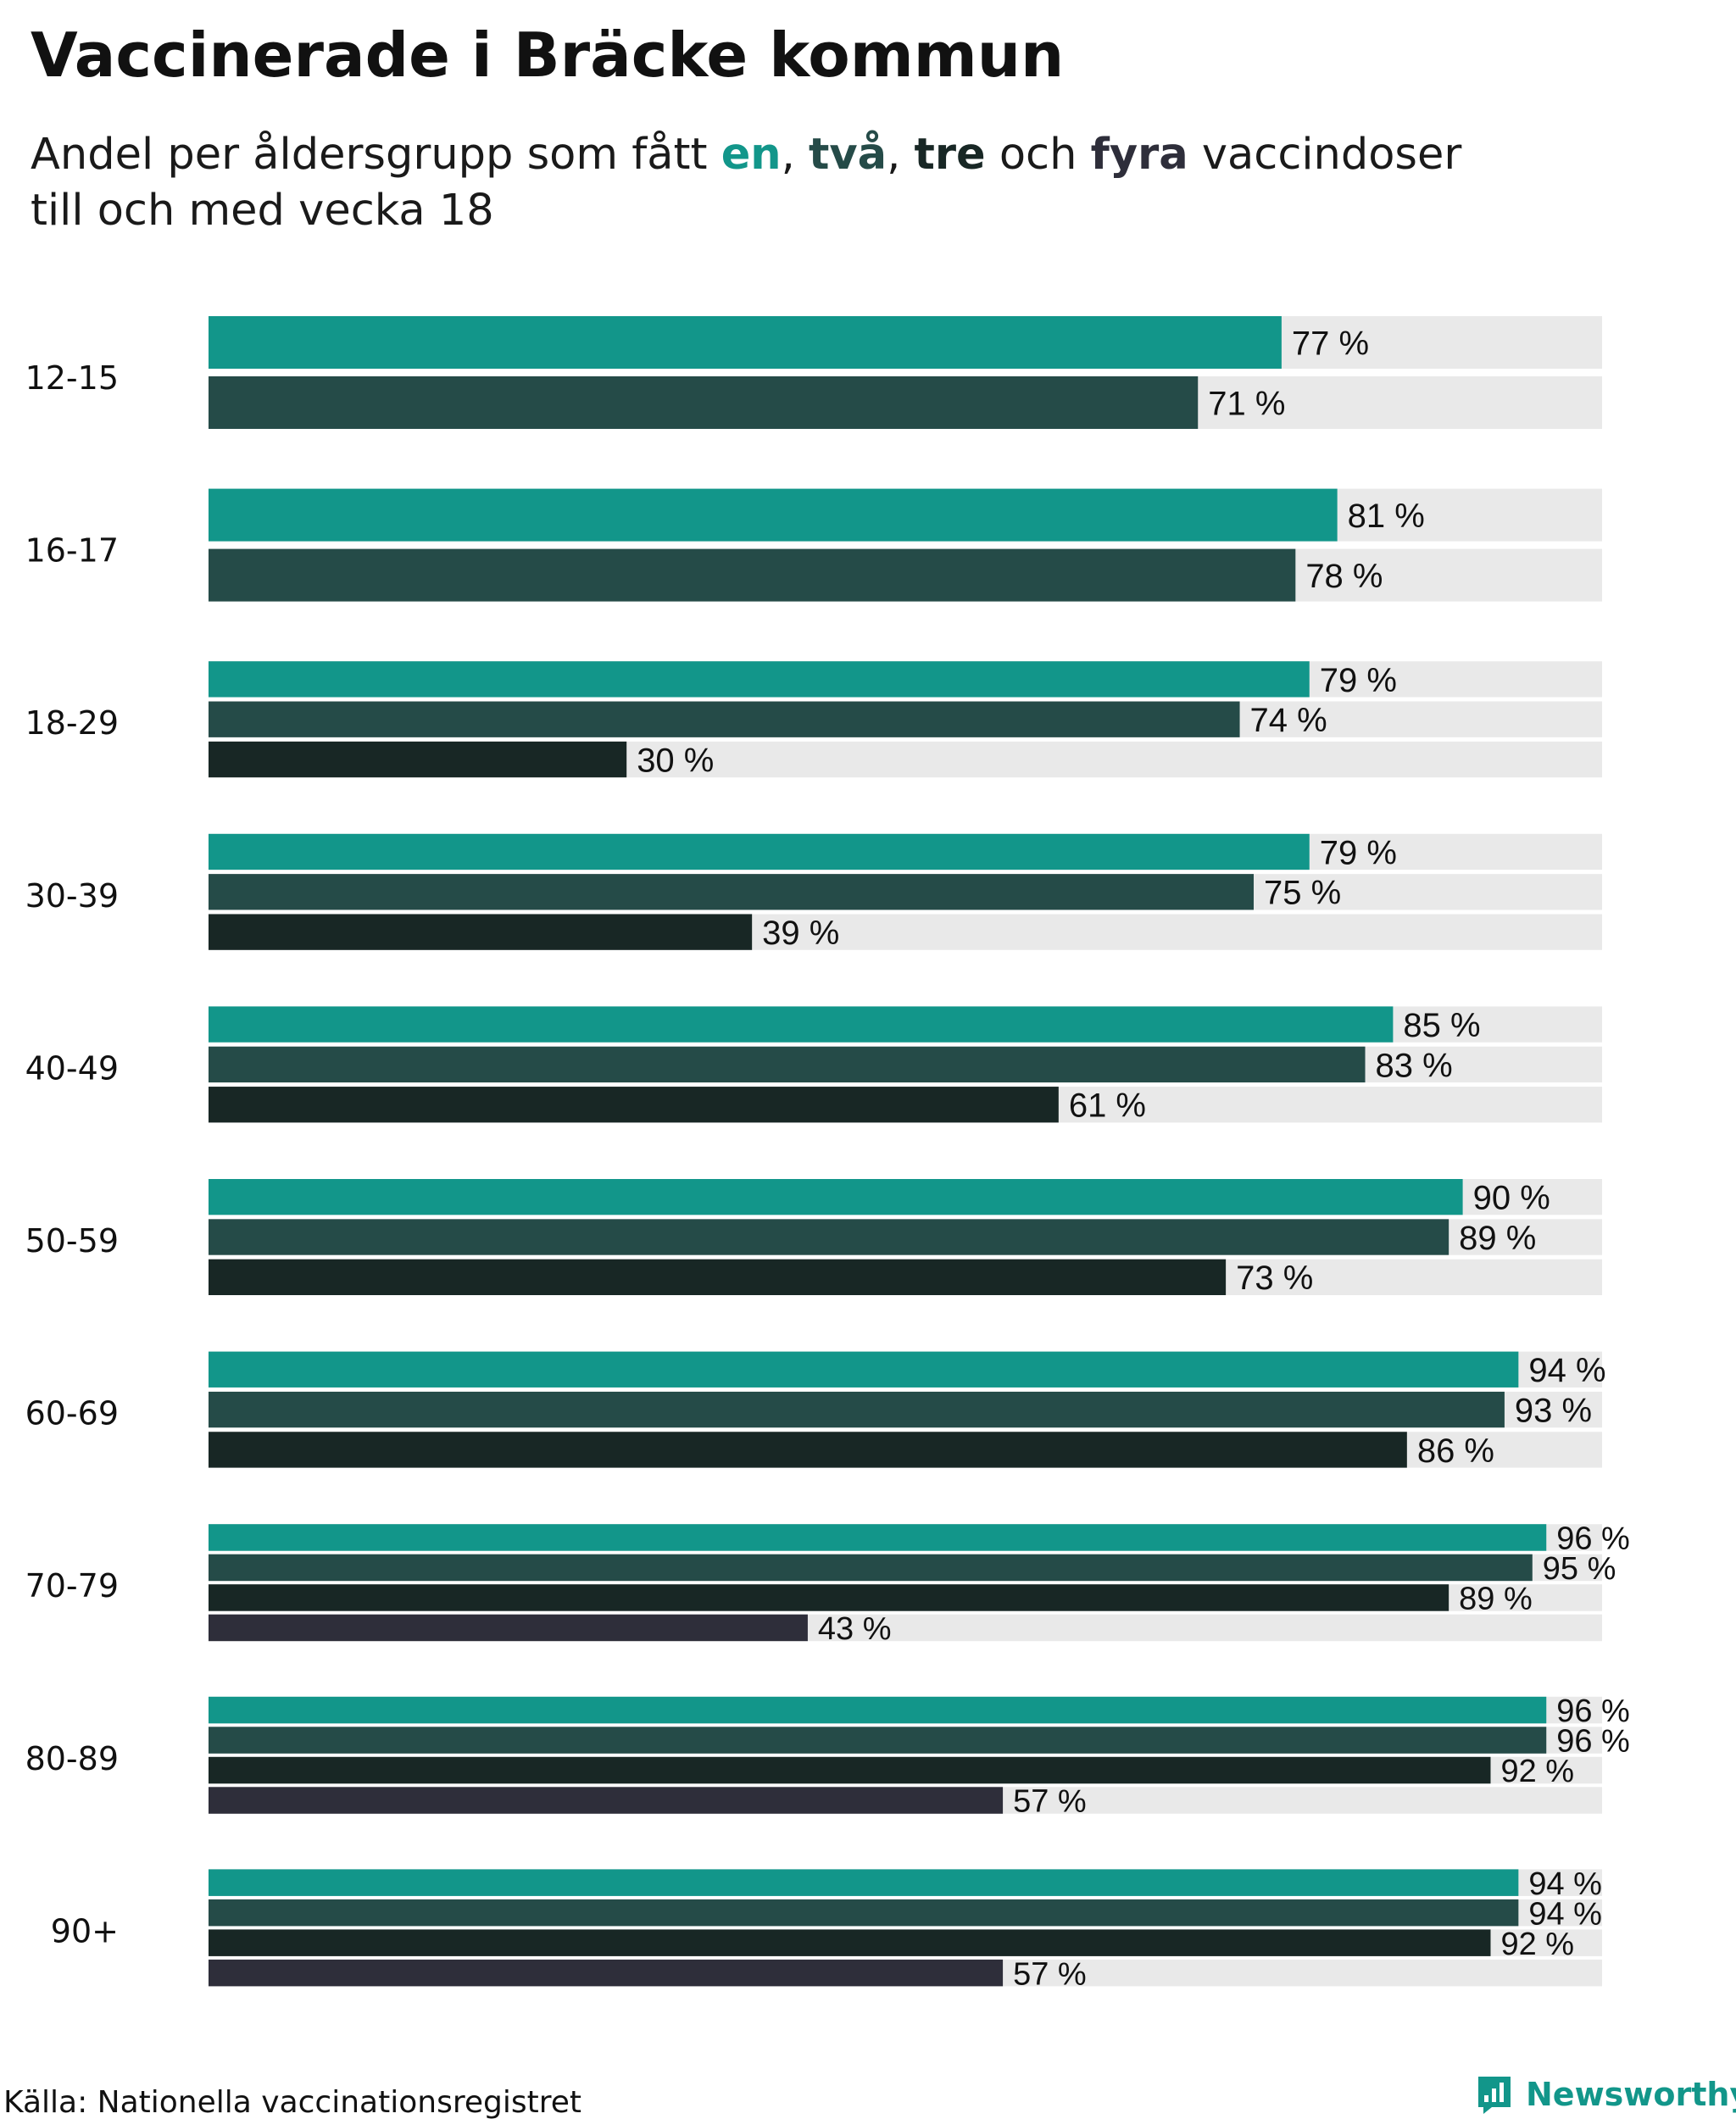 The height and width of the screenshot is (2119, 1736). Describe the element at coordinates (1139, 155) in the screenshot. I see `keyword-fyra: fyra` at that location.